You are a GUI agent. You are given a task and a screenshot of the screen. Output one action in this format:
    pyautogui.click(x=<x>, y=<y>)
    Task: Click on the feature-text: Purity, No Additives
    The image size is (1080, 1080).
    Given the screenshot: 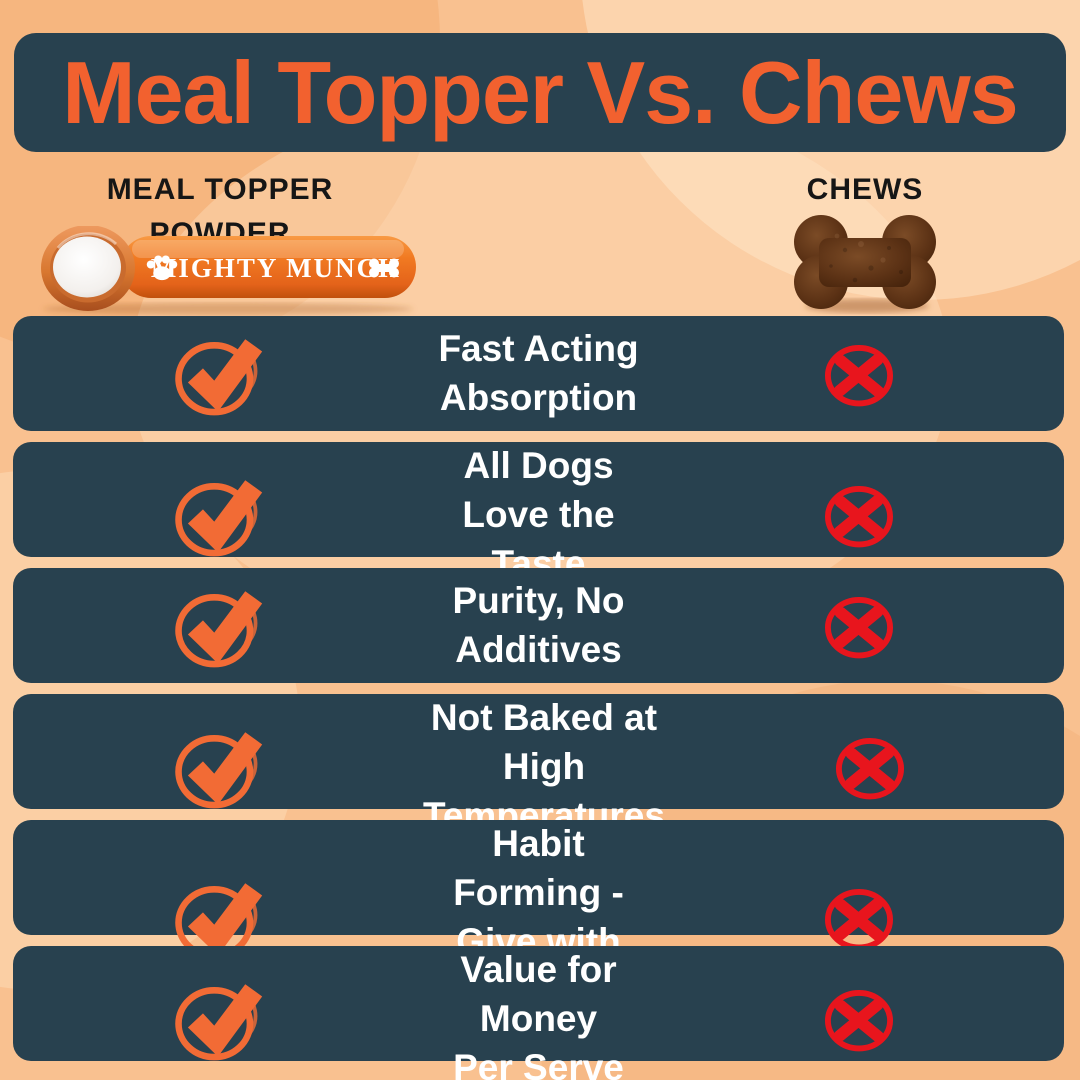 What is the action you would take?
    pyautogui.click(x=538, y=624)
    